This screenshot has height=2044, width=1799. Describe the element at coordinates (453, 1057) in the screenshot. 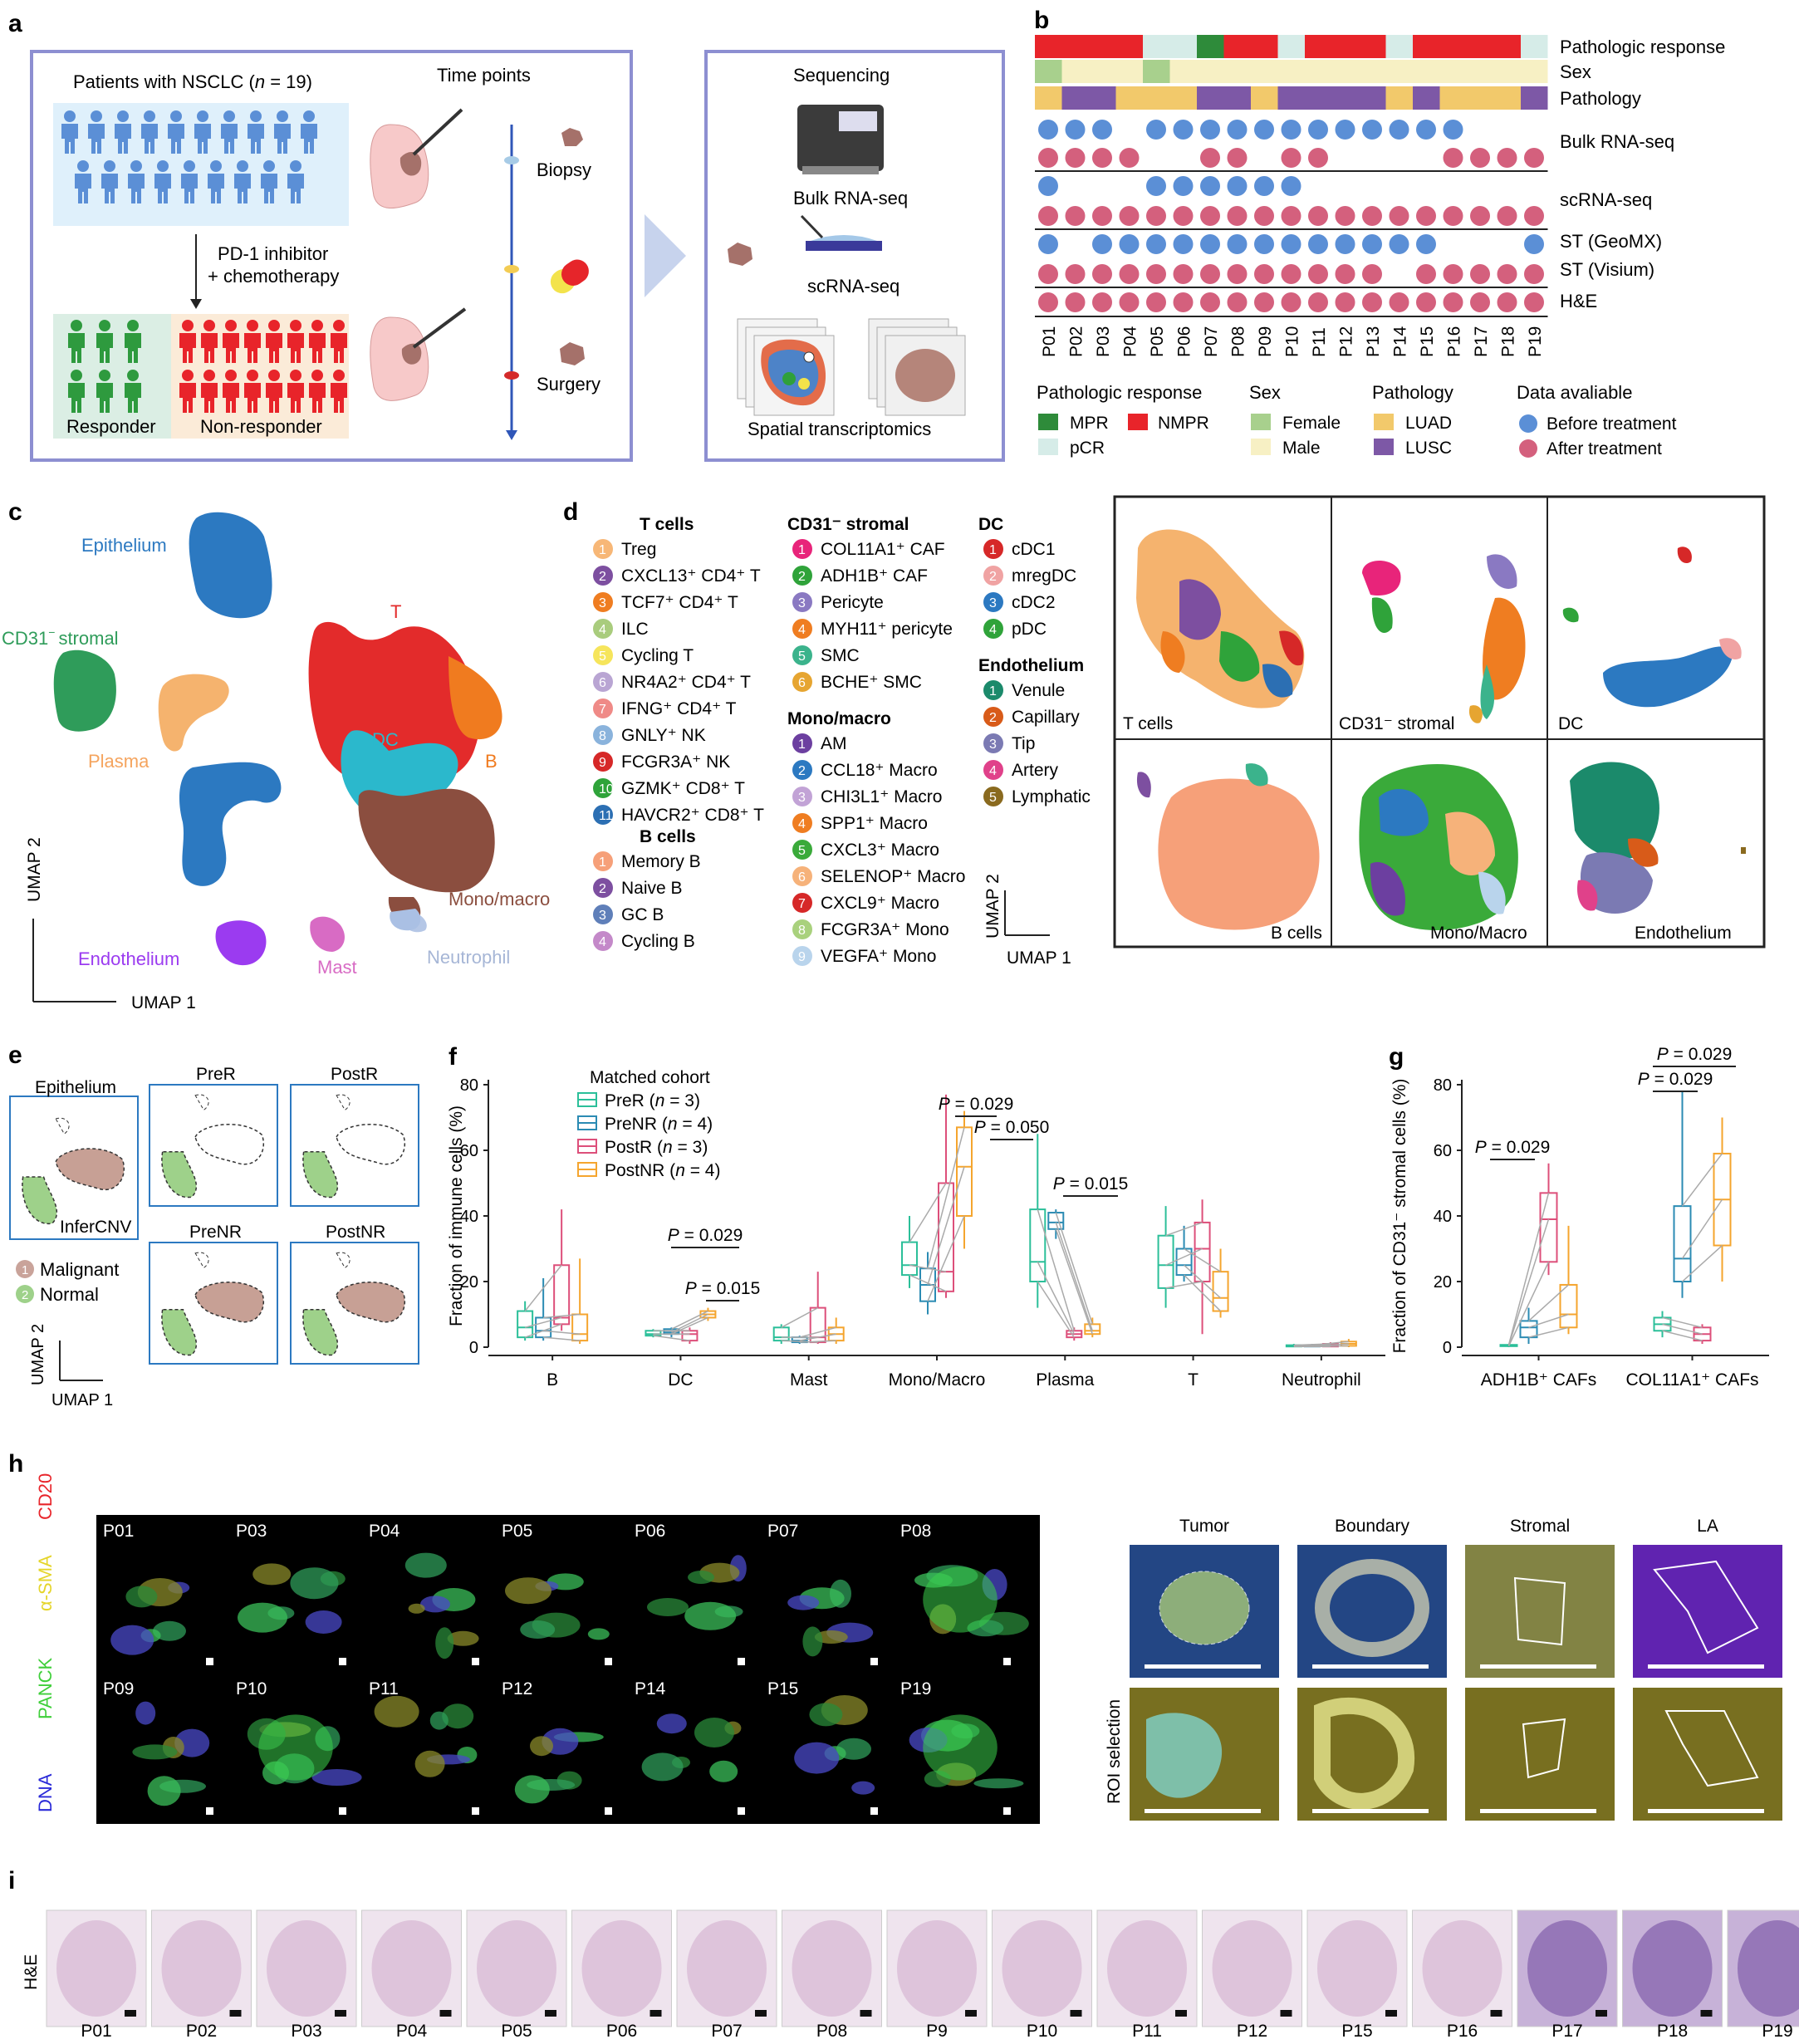

I see `panel-letter-f: f` at that location.